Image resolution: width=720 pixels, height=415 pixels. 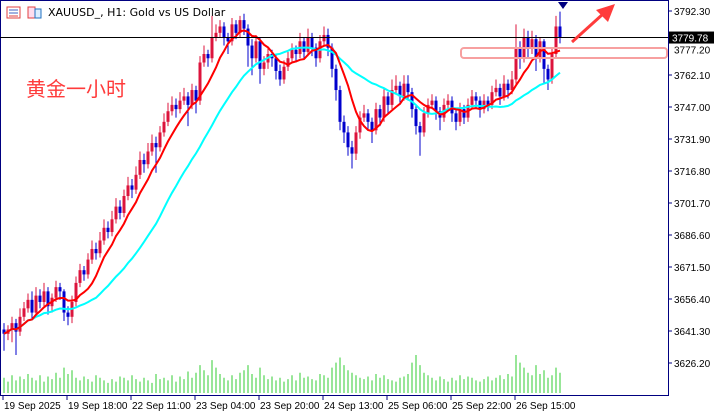 I want to click on time-tick-label: 25 Sep 22:00, so click(x=482, y=406).